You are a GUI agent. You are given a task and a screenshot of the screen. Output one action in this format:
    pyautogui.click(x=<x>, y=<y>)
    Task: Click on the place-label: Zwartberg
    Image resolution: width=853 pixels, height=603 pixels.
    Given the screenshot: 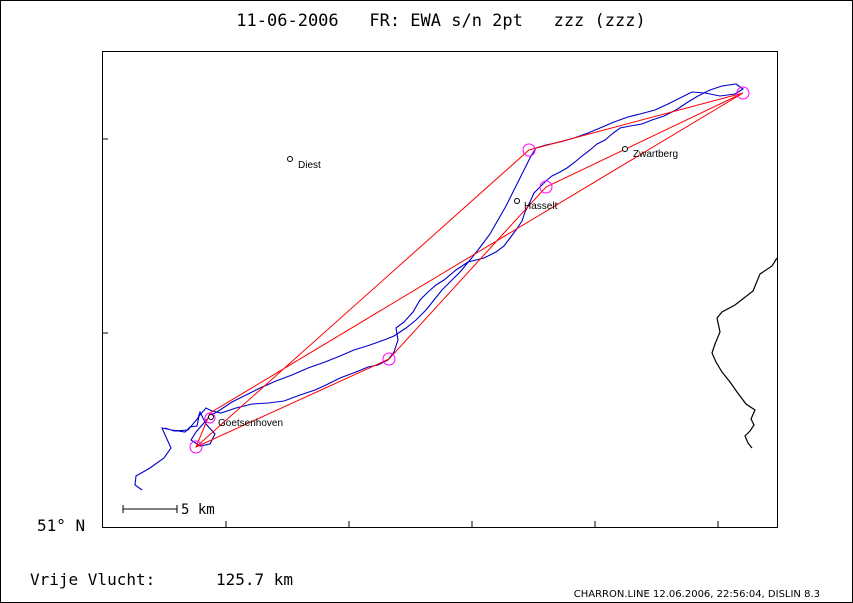 What is the action you would take?
    pyautogui.click(x=655, y=154)
    